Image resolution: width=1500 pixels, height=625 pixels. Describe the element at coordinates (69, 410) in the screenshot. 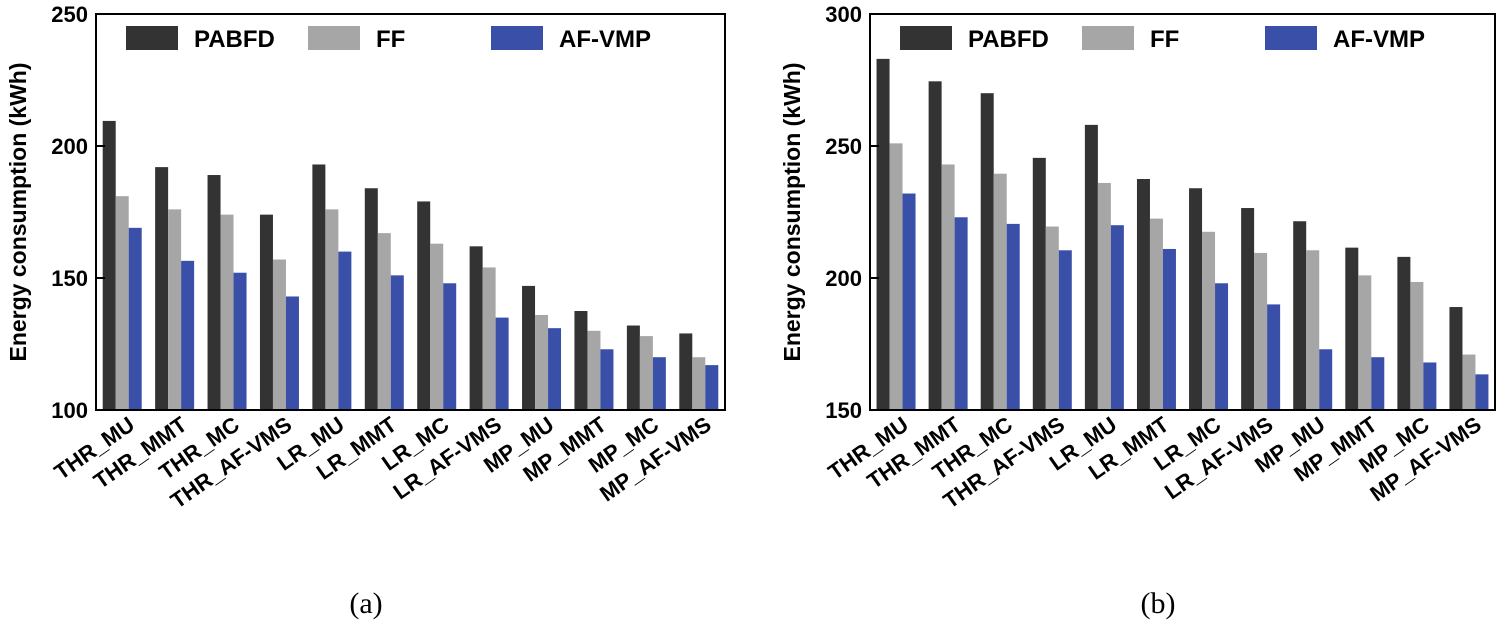

I see `y-tick-label: 100` at that location.